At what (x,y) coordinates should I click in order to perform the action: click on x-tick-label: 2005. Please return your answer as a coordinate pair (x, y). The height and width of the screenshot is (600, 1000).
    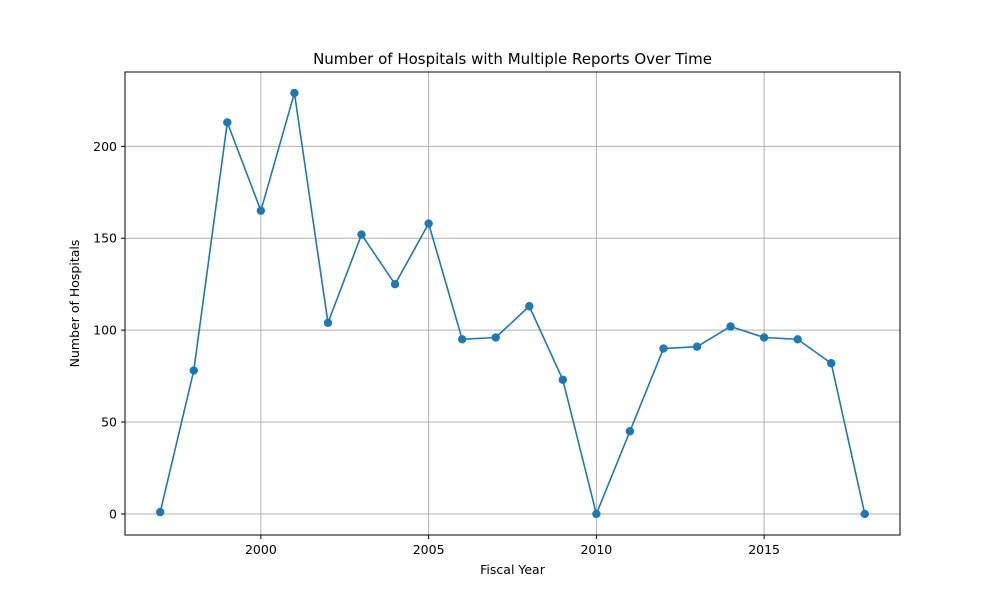
    Looking at the image, I should click on (429, 549).